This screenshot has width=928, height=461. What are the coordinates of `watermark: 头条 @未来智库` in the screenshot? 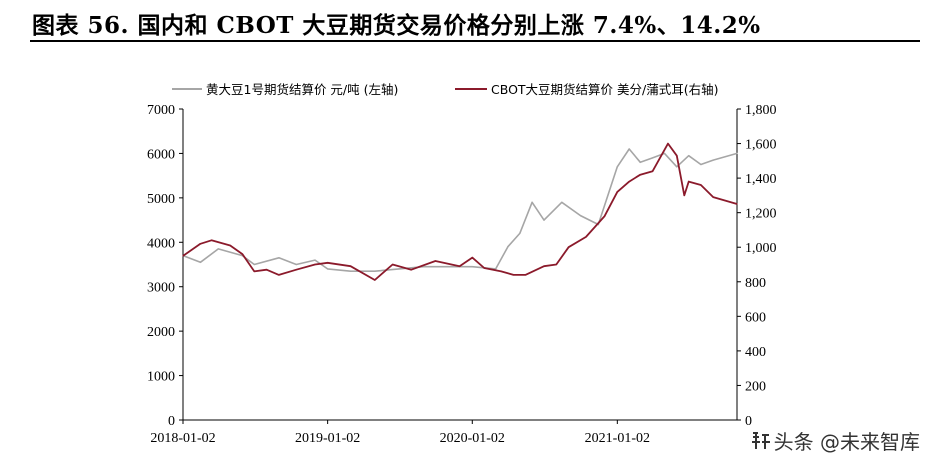 It's located at (835, 440).